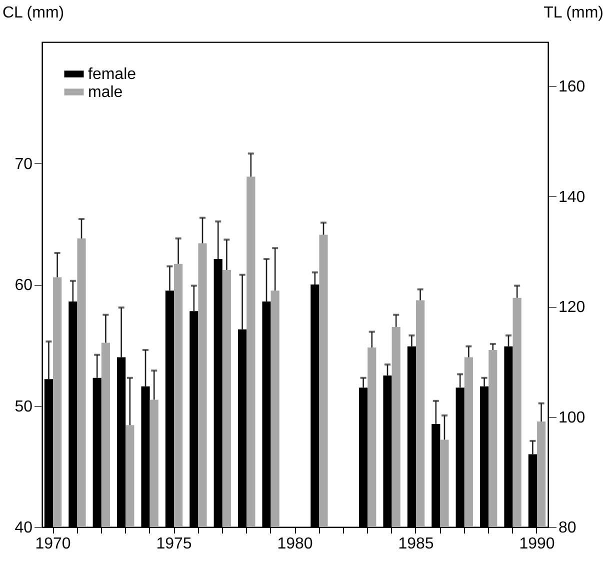 This screenshot has height=562, width=603. What do you see at coordinates (23, 285) in the screenshot?
I see `y-tick-label: 60` at bounding box center [23, 285].